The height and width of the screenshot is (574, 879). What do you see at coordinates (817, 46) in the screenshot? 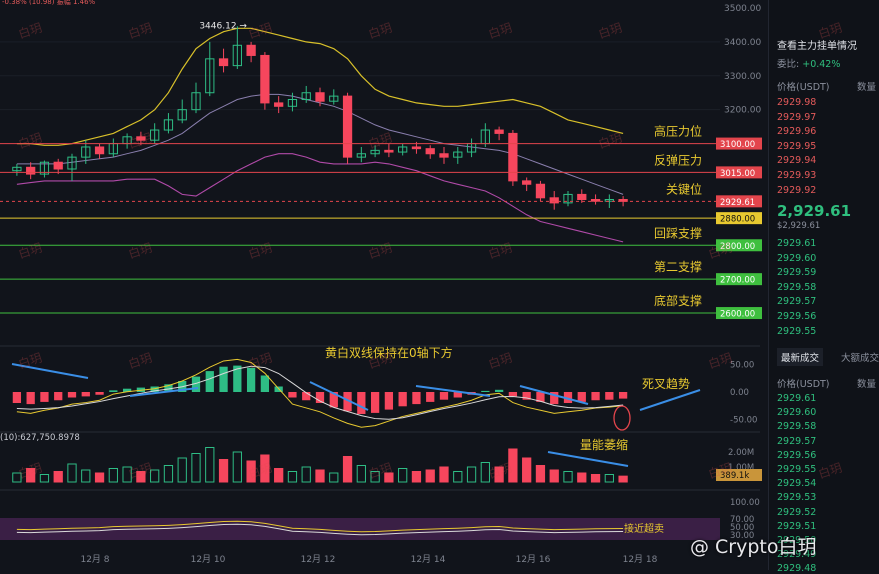
I see `main-orders-link: 查看主力挂单情况` at bounding box center [817, 46].